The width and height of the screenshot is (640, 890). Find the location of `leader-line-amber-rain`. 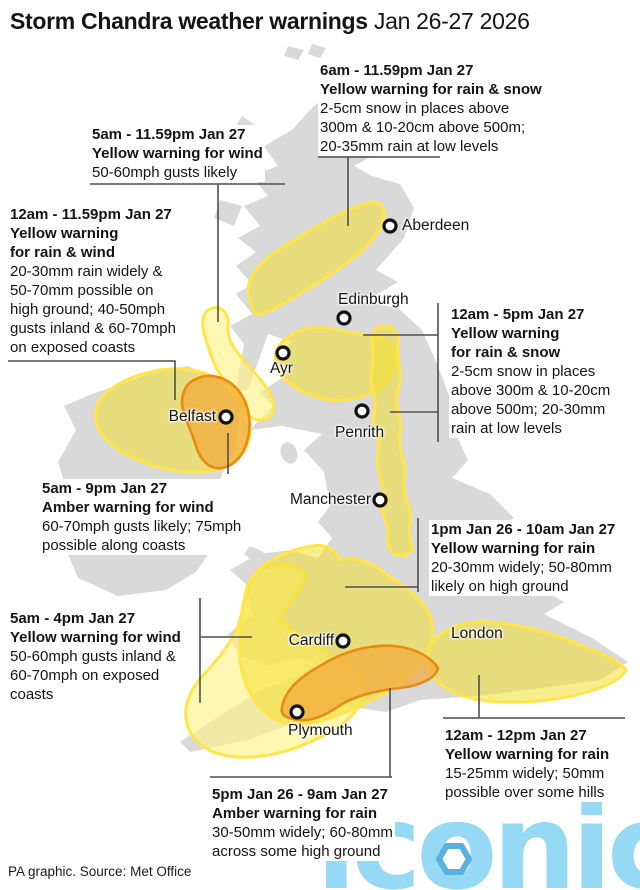

leader-line-amber-rain is located at coordinates (301, 733).